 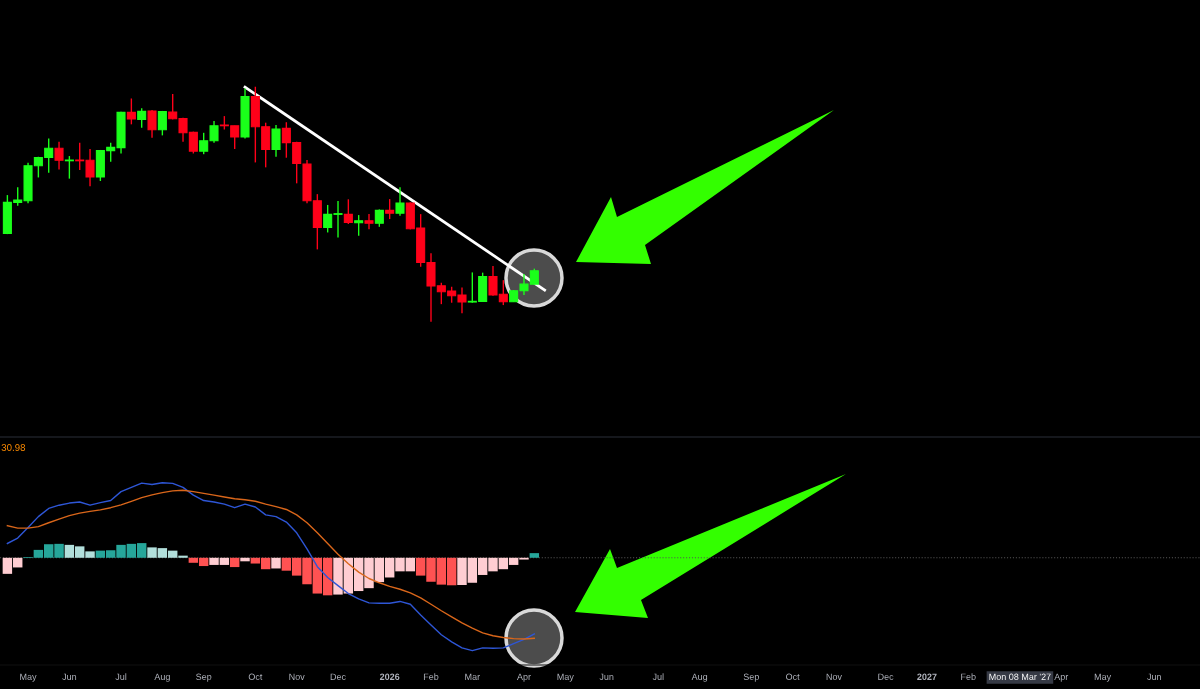 I want to click on x-tick-label: 2027, so click(x=927, y=676).